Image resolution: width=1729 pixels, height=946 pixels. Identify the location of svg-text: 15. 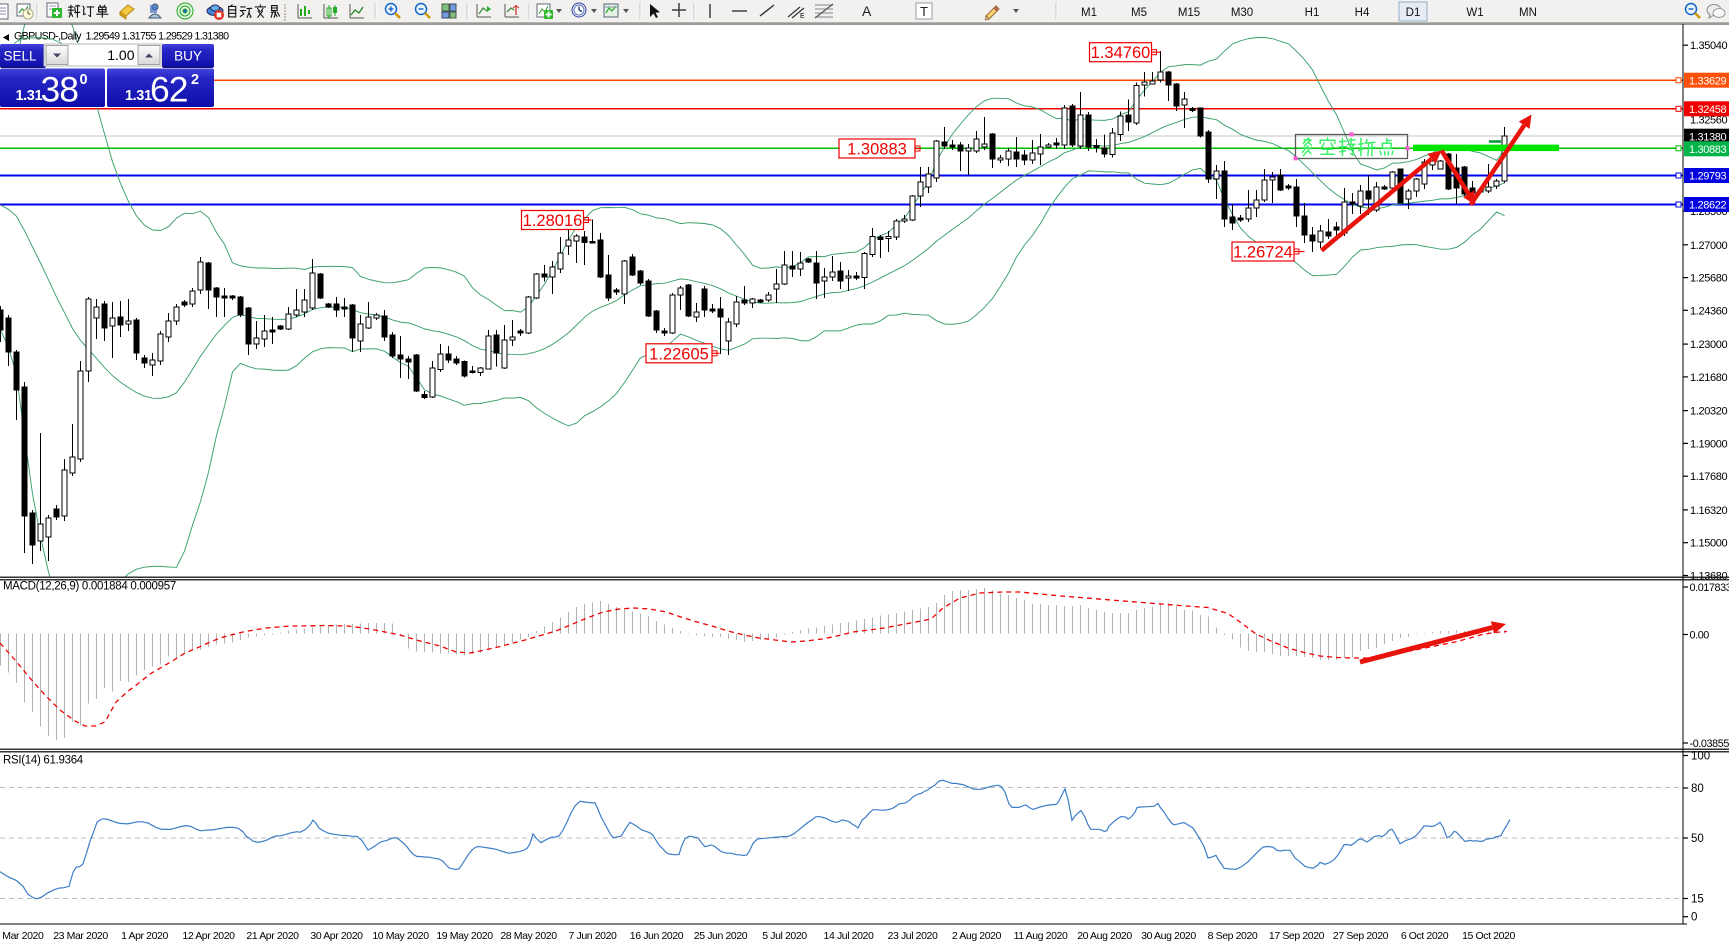
(1697, 900).